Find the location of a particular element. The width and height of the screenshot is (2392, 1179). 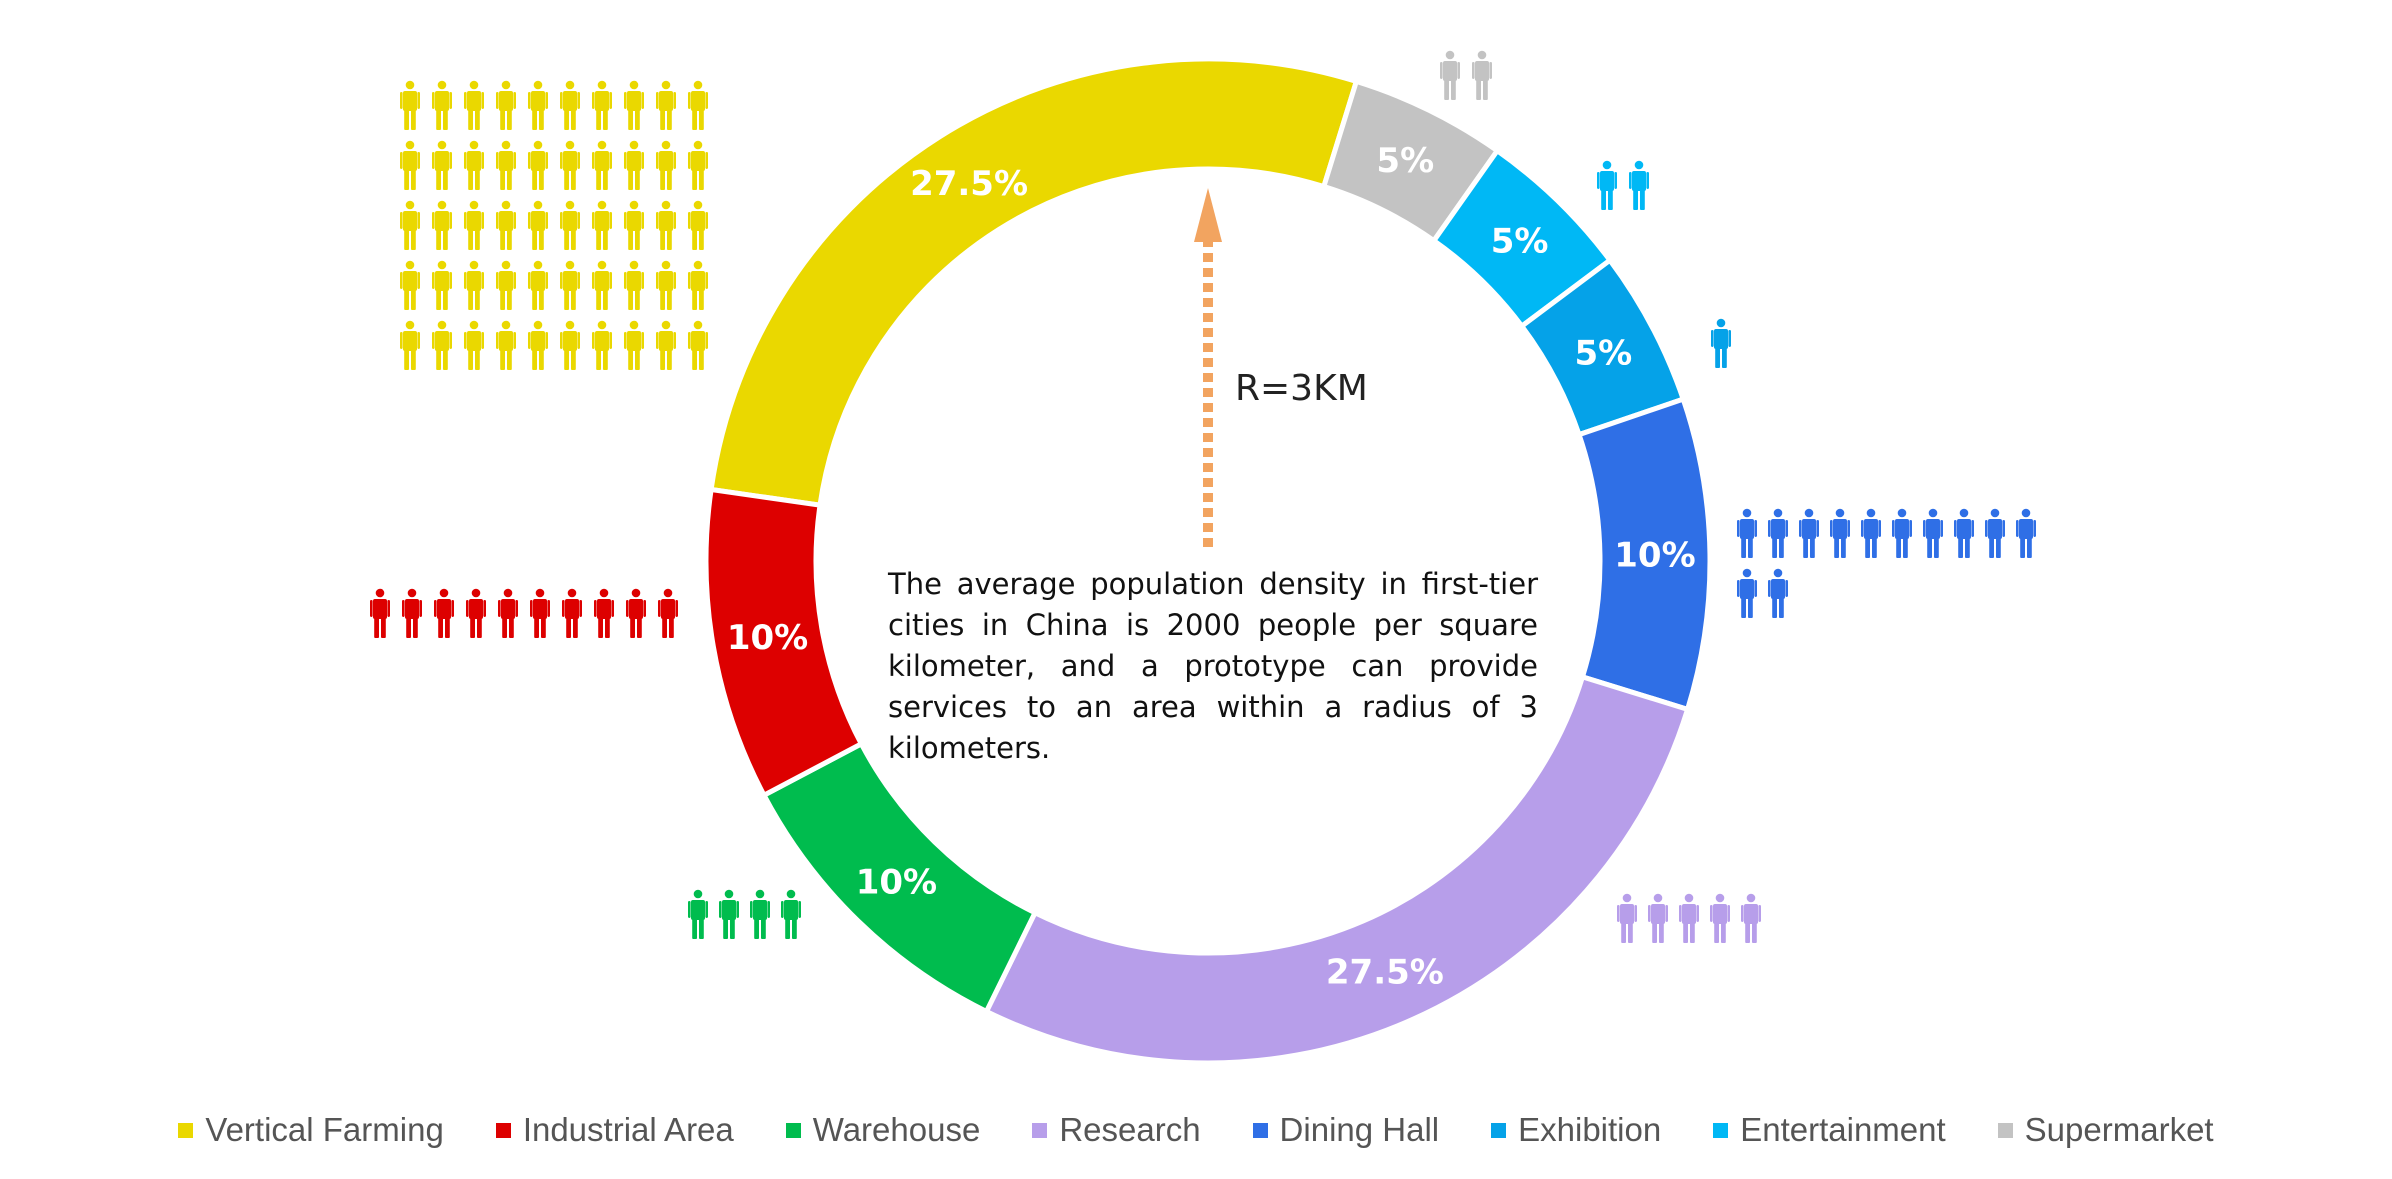

people-group-research is located at coordinates (1689, 918).